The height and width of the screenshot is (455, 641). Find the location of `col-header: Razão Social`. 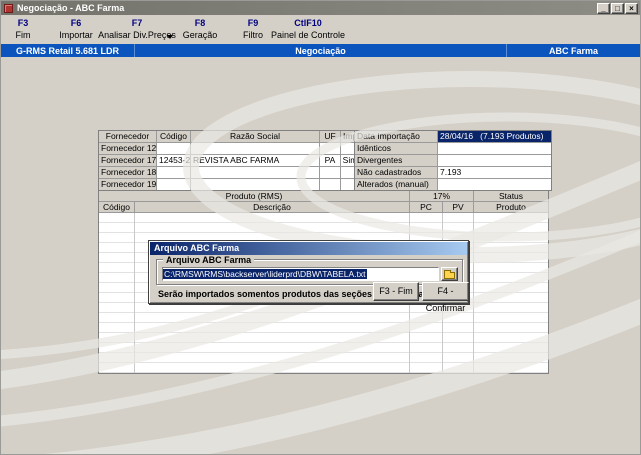

col-header: Razão Social is located at coordinates (255, 136).